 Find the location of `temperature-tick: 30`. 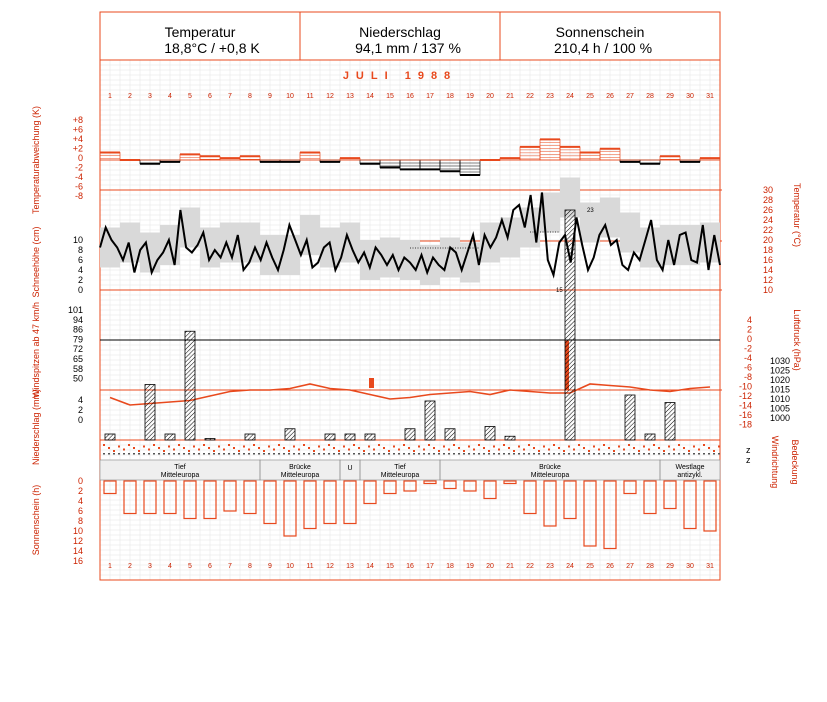

temperature-tick: 30 is located at coordinates (768, 190).